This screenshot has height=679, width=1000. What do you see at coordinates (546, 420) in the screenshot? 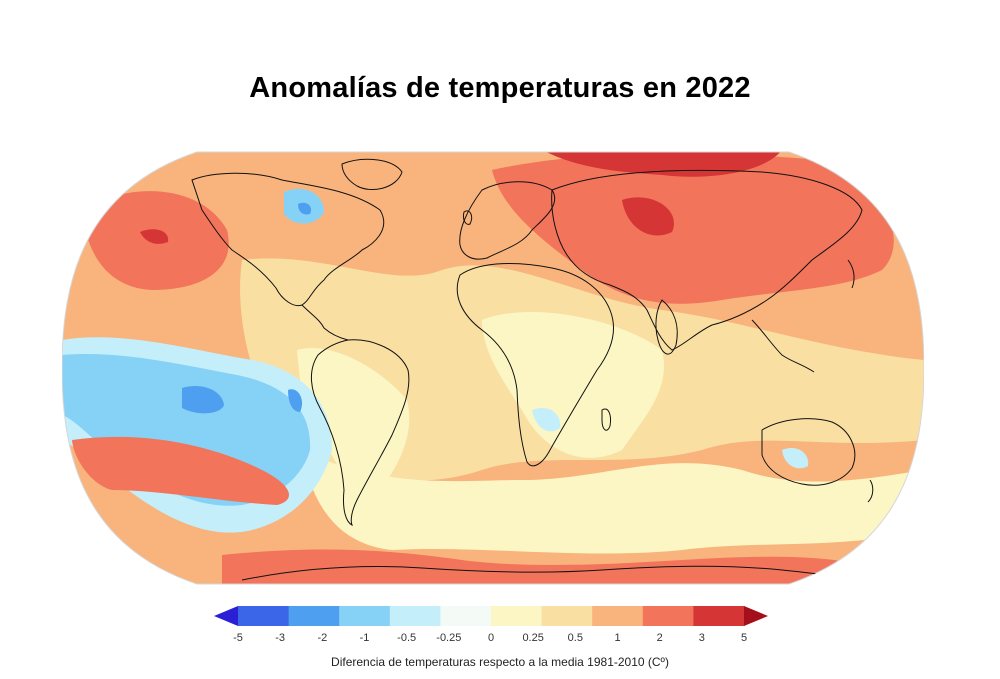
I see `region-cool-south-atlantic` at bounding box center [546, 420].